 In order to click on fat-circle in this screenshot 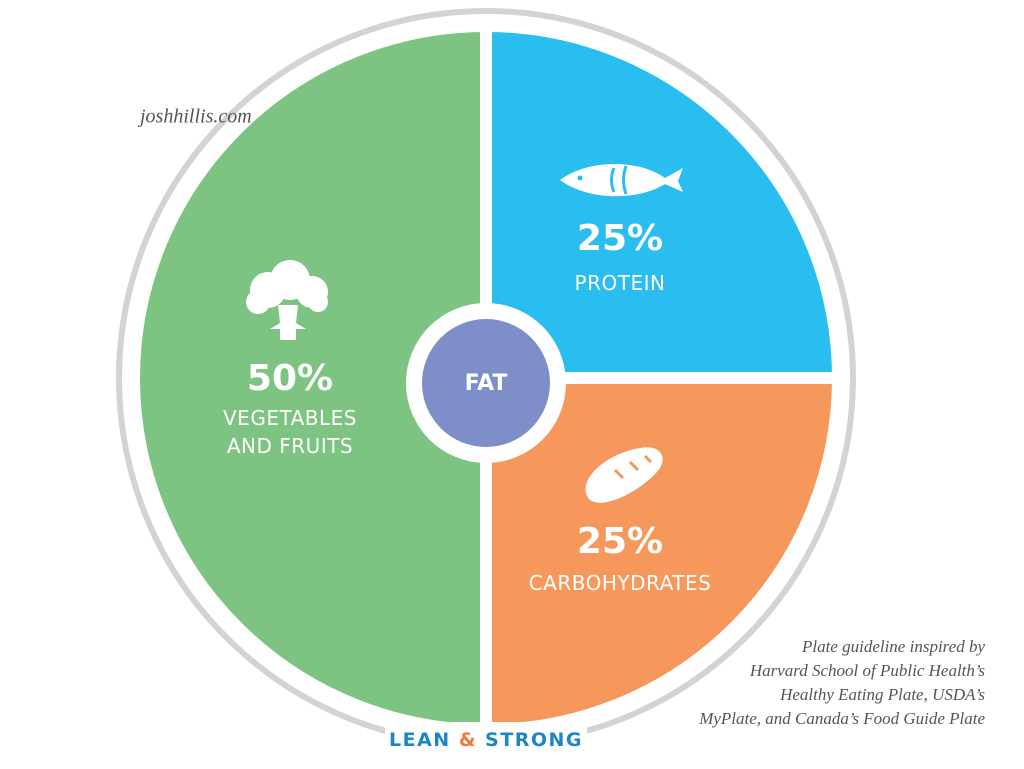, I will do `click(486, 383)`.